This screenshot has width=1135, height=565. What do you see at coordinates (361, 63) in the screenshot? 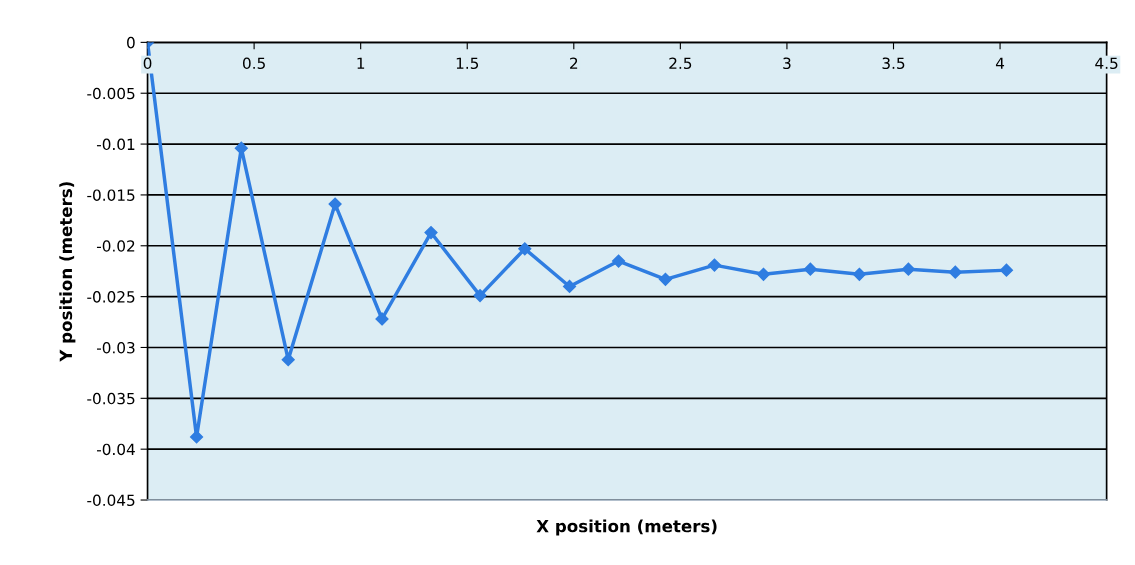
I see `x-tick-label: 1` at bounding box center [361, 63].